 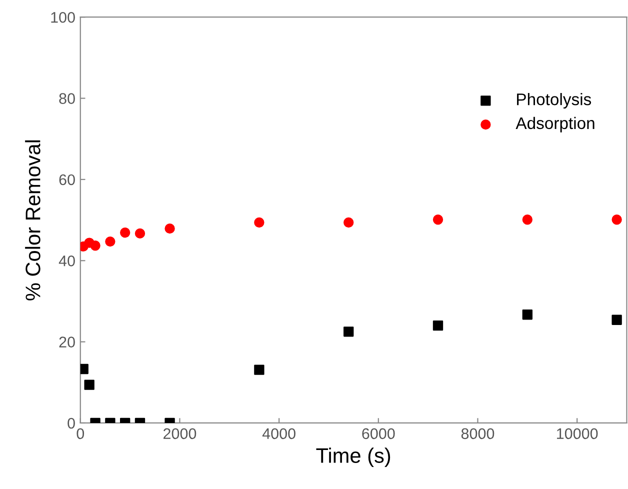 I want to click on y-tick-label: 80, so click(x=67, y=98).